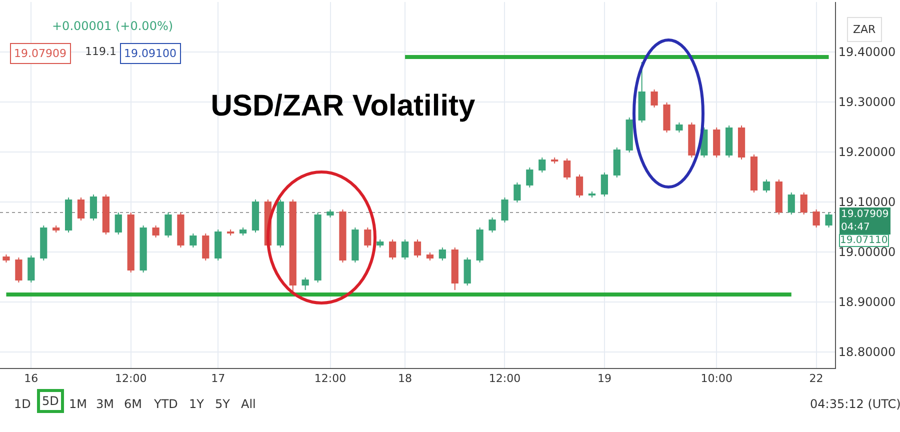 This screenshot has width=900, height=432. Describe the element at coordinates (105, 404) in the screenshot. I see `text: 3M` at that location.